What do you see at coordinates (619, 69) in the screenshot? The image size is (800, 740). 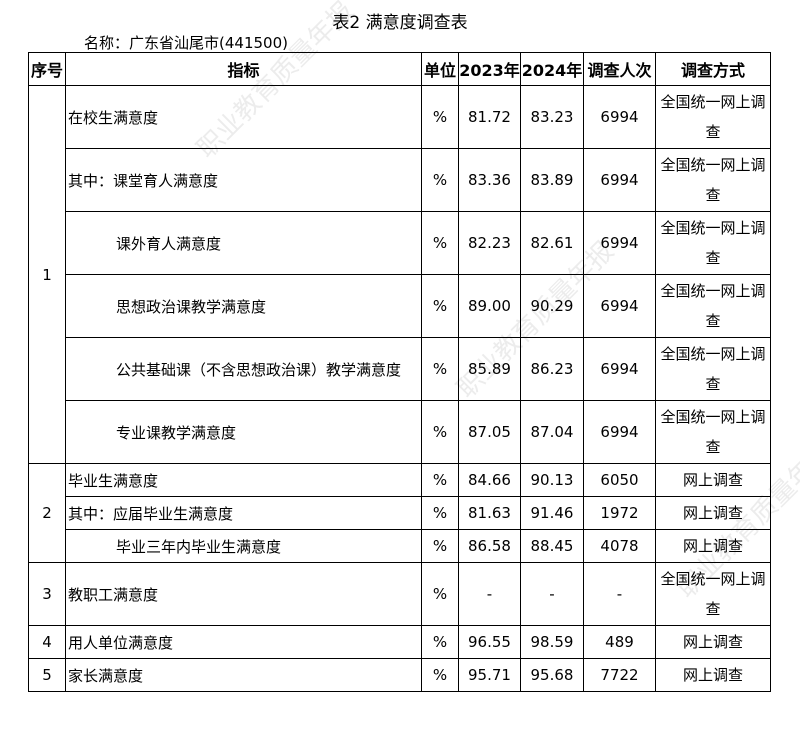 I see `header-cell: 调查人次` at bounding box center [619, 69].